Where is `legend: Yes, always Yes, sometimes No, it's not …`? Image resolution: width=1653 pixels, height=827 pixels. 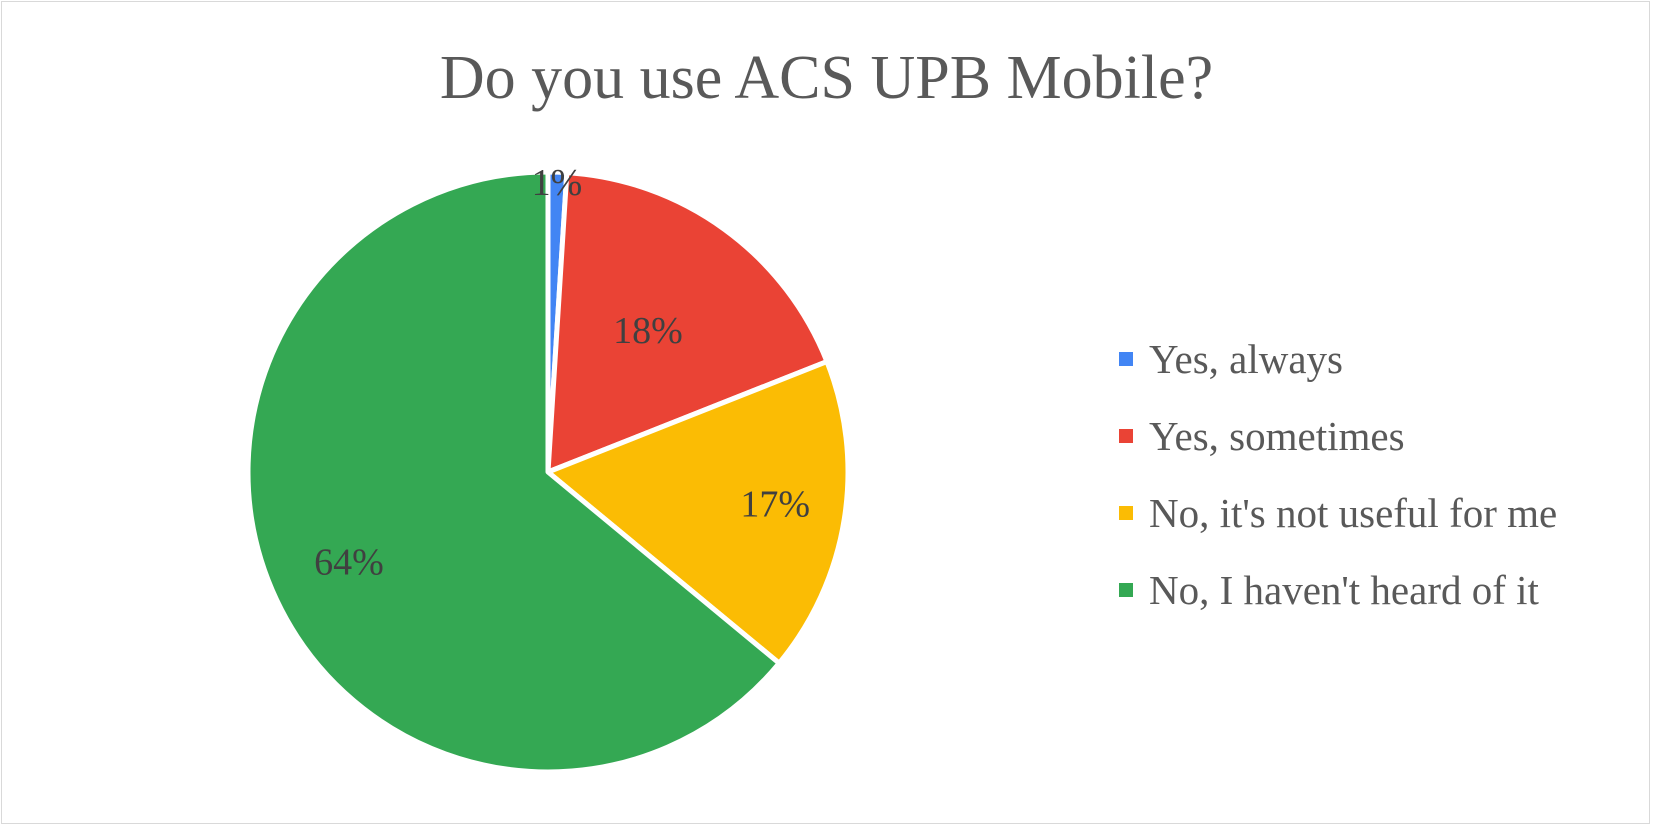 legend: Yes, always Yes, sometimes No, it's not … is located at coordinates (1338, 474).